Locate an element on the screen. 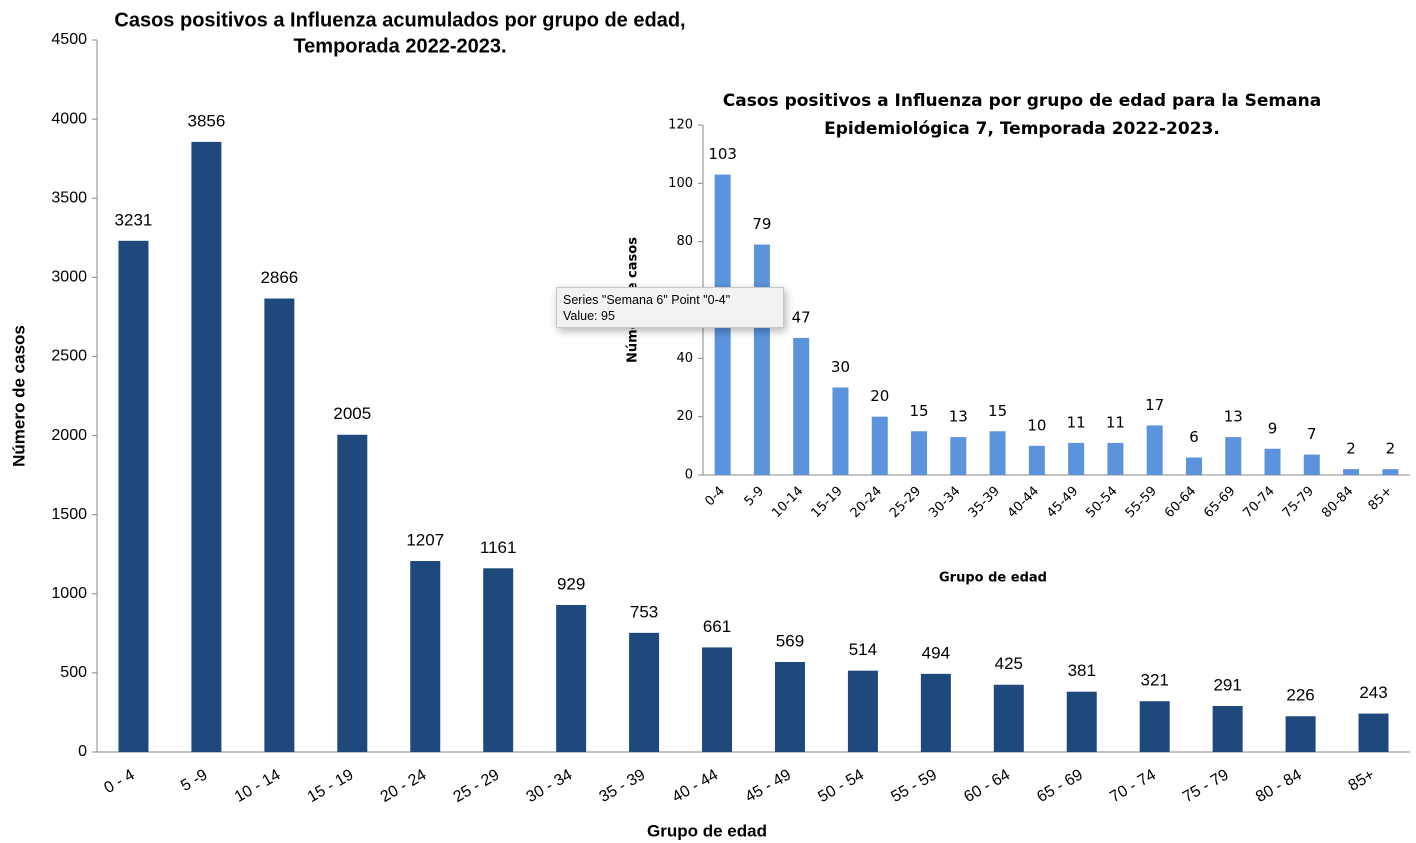  x-tick-label: 65-69 is located at coordinates (1219, 502).